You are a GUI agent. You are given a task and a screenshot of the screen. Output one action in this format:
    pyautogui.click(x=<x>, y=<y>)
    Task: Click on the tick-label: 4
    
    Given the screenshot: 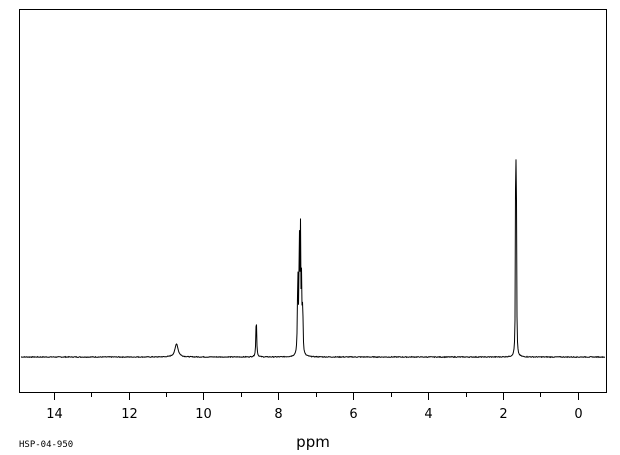 What is the action you would take?
    pyautogui.click(x=428, y=414)
    